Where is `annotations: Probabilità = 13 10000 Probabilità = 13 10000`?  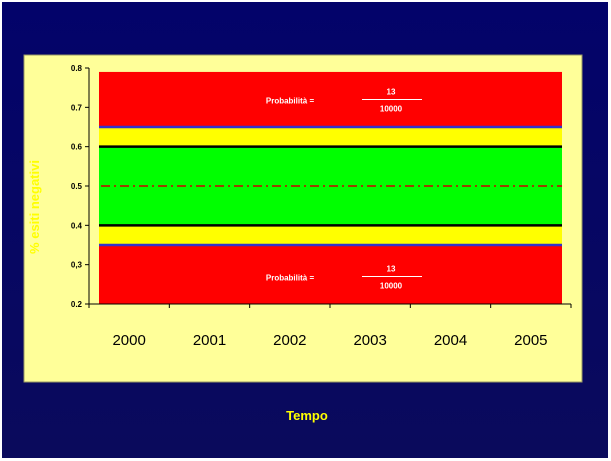
annotations: Probabilità = 13 10000 Probabilità = 13 10000 is located at coordinates (344, 188).